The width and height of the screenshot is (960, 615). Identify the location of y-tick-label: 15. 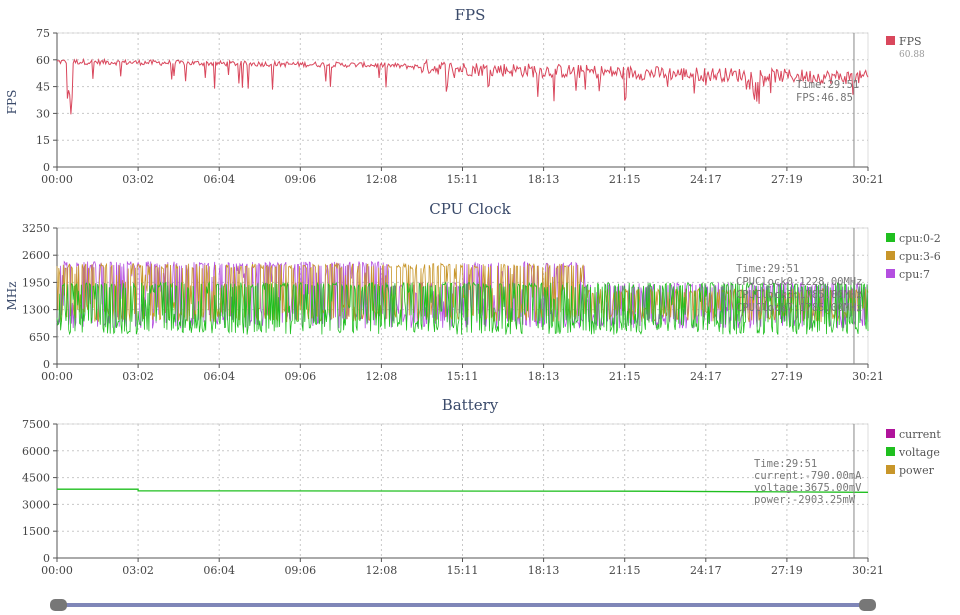
(43, 140).